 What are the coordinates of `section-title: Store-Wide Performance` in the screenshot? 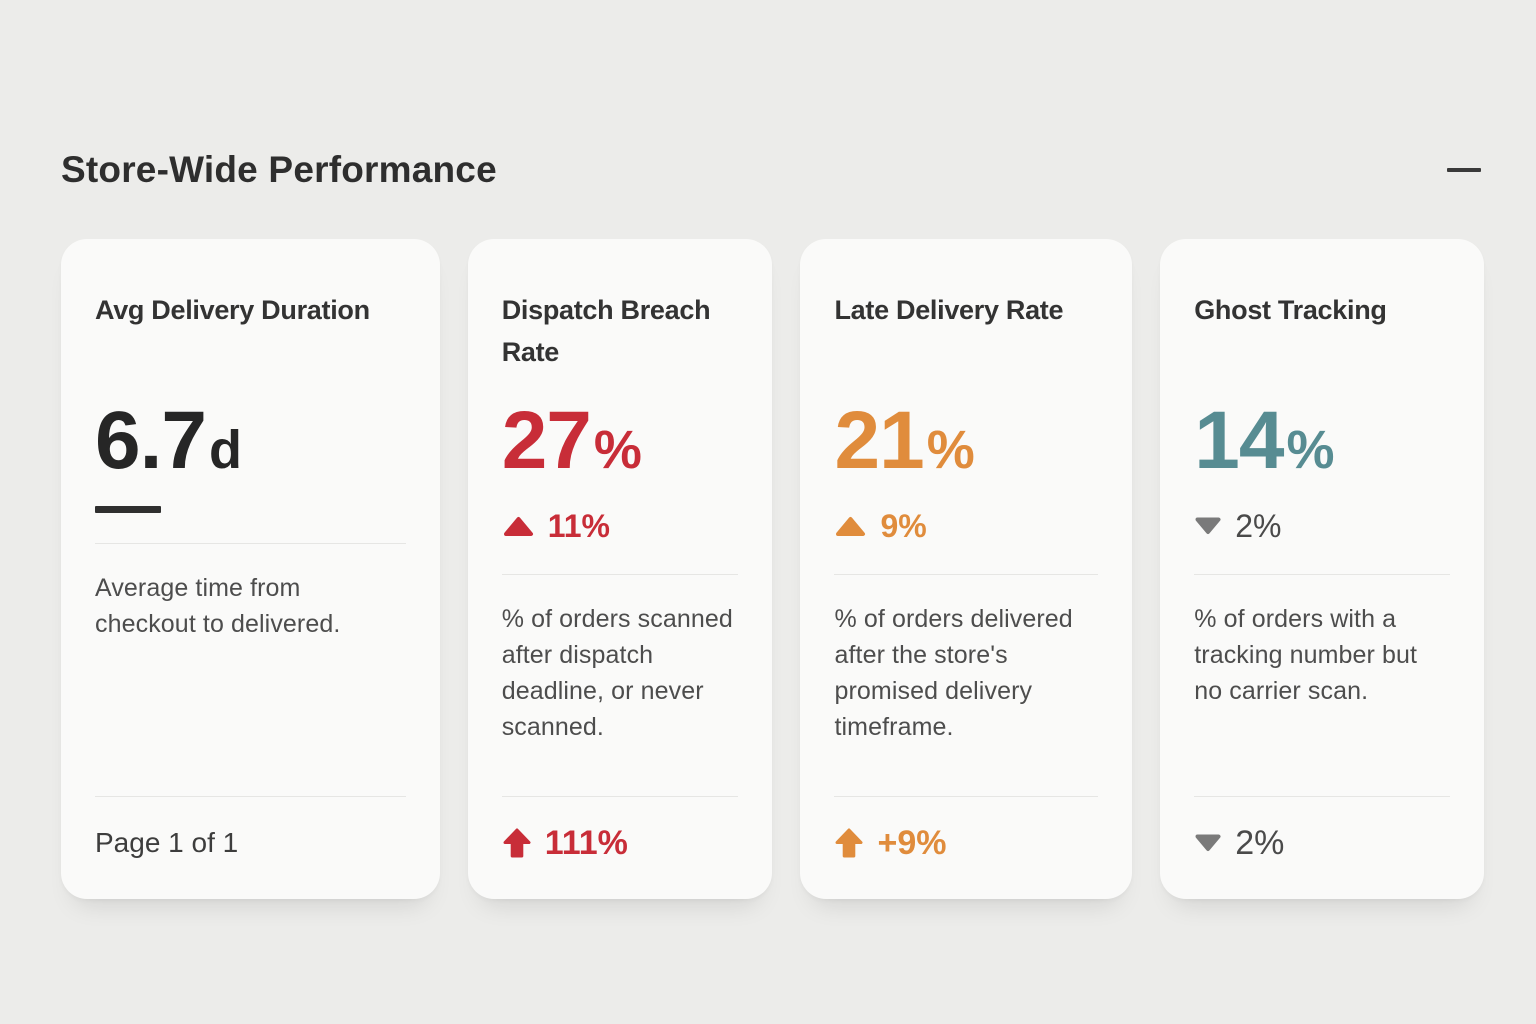 It's located at (279, 169).